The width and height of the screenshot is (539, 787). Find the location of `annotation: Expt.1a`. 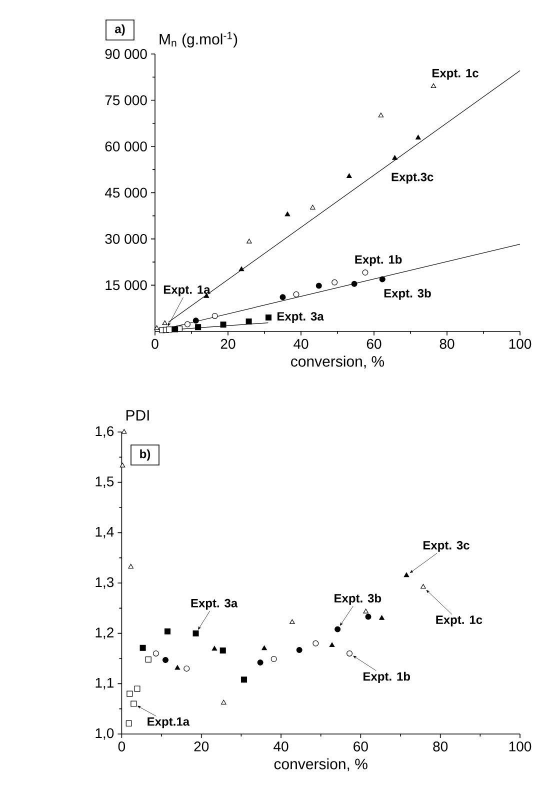

annotation: Expt.1a is located at coordinates (169, 722).